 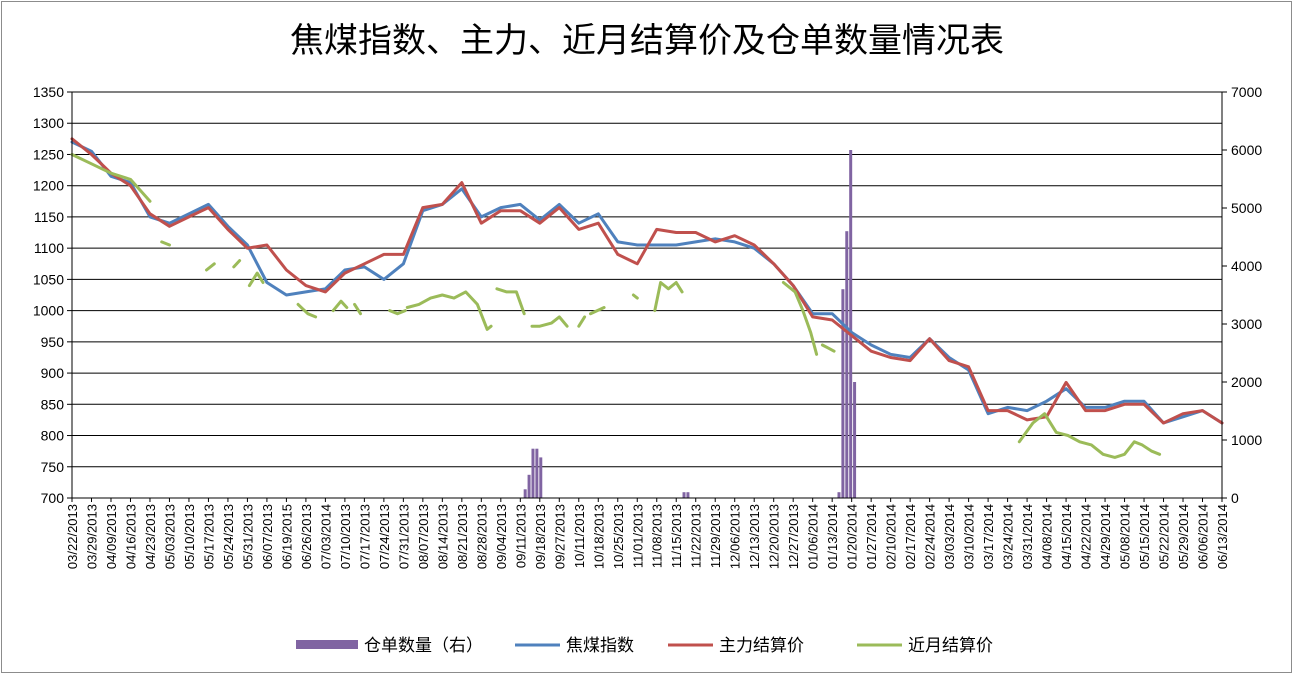 What do you see at coordinates (1246, 324) in the screenshot?
I see `right-tick-label: 3000` at bounding box center [1246, 324].